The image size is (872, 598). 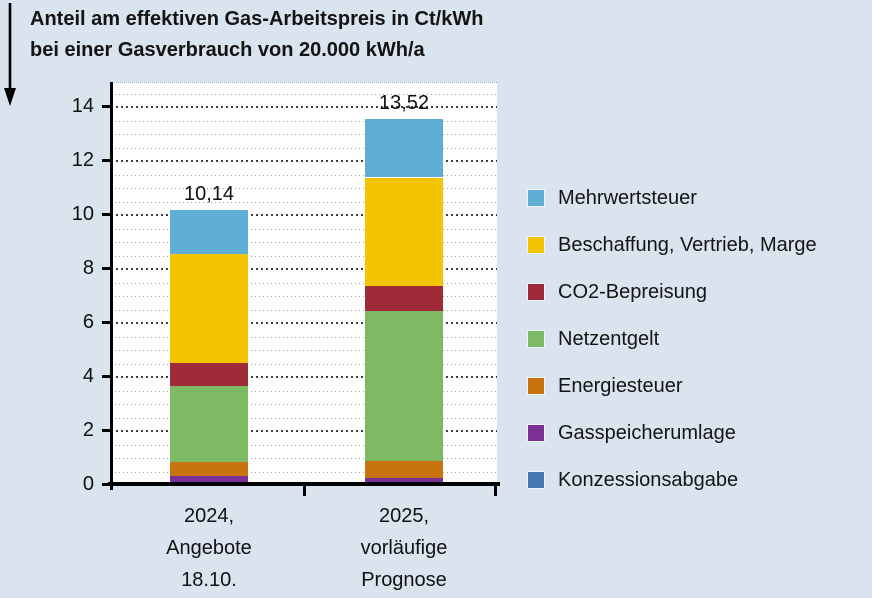 I want to click on legend-item: Energiesteuer, so click(x=605, y=385).